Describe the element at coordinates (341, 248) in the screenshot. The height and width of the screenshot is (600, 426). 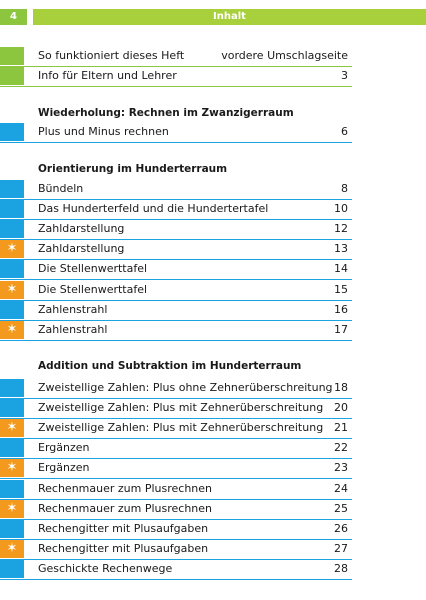
I see `toc-entry-page: 13` at that location.